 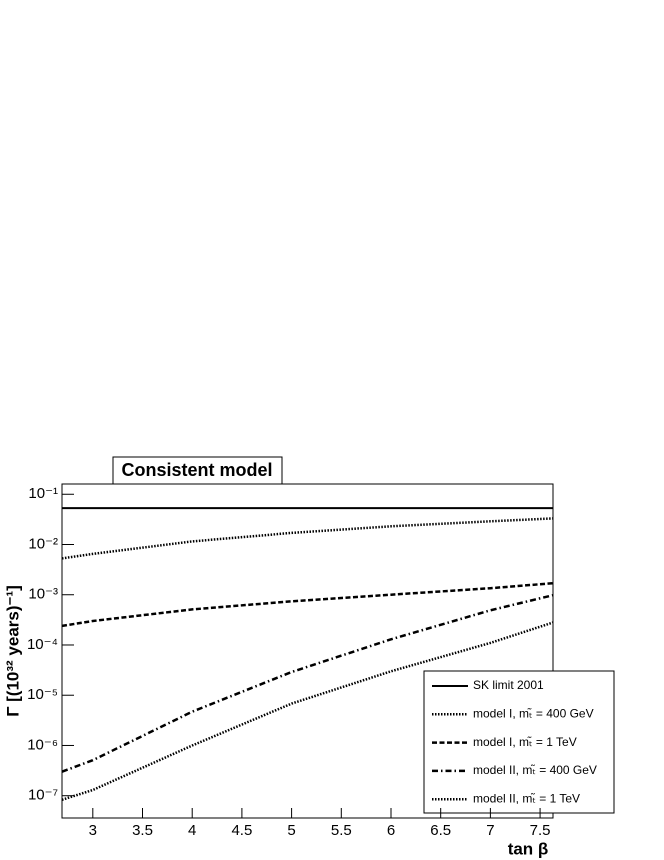 What do you see at coordinates (535, 770) in the screenshot?
I see `legend-label: model II, mₜ̃ = 400 GeV` at bounding box center [535, 770].